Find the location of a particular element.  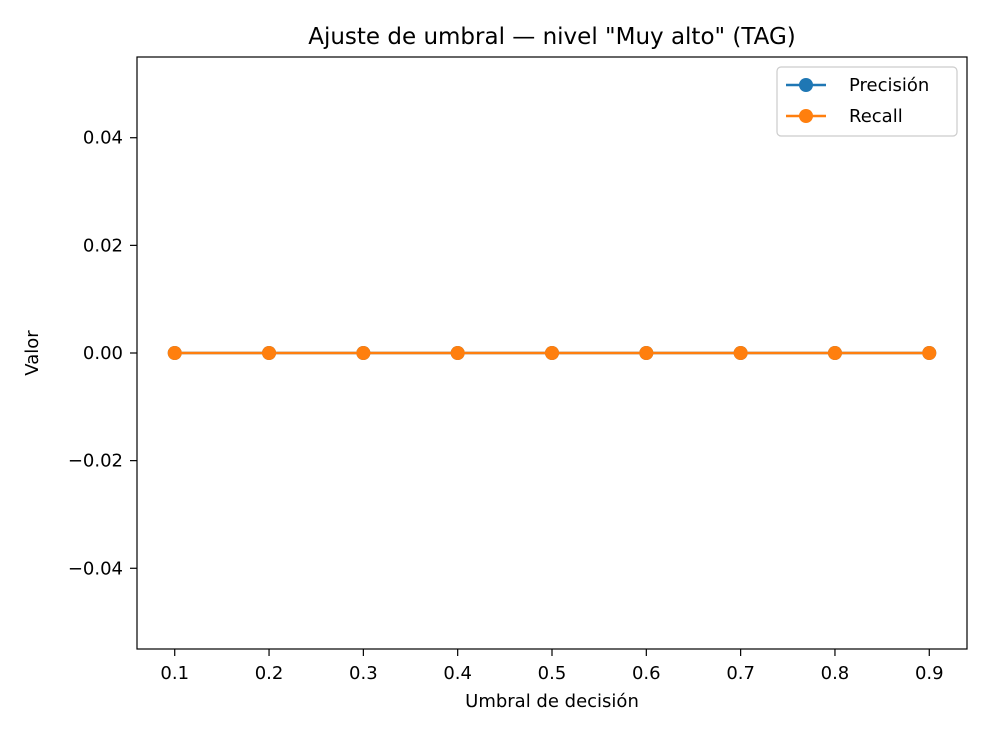

x-tick-label: 0.7 is located at coordinates (740, 673).